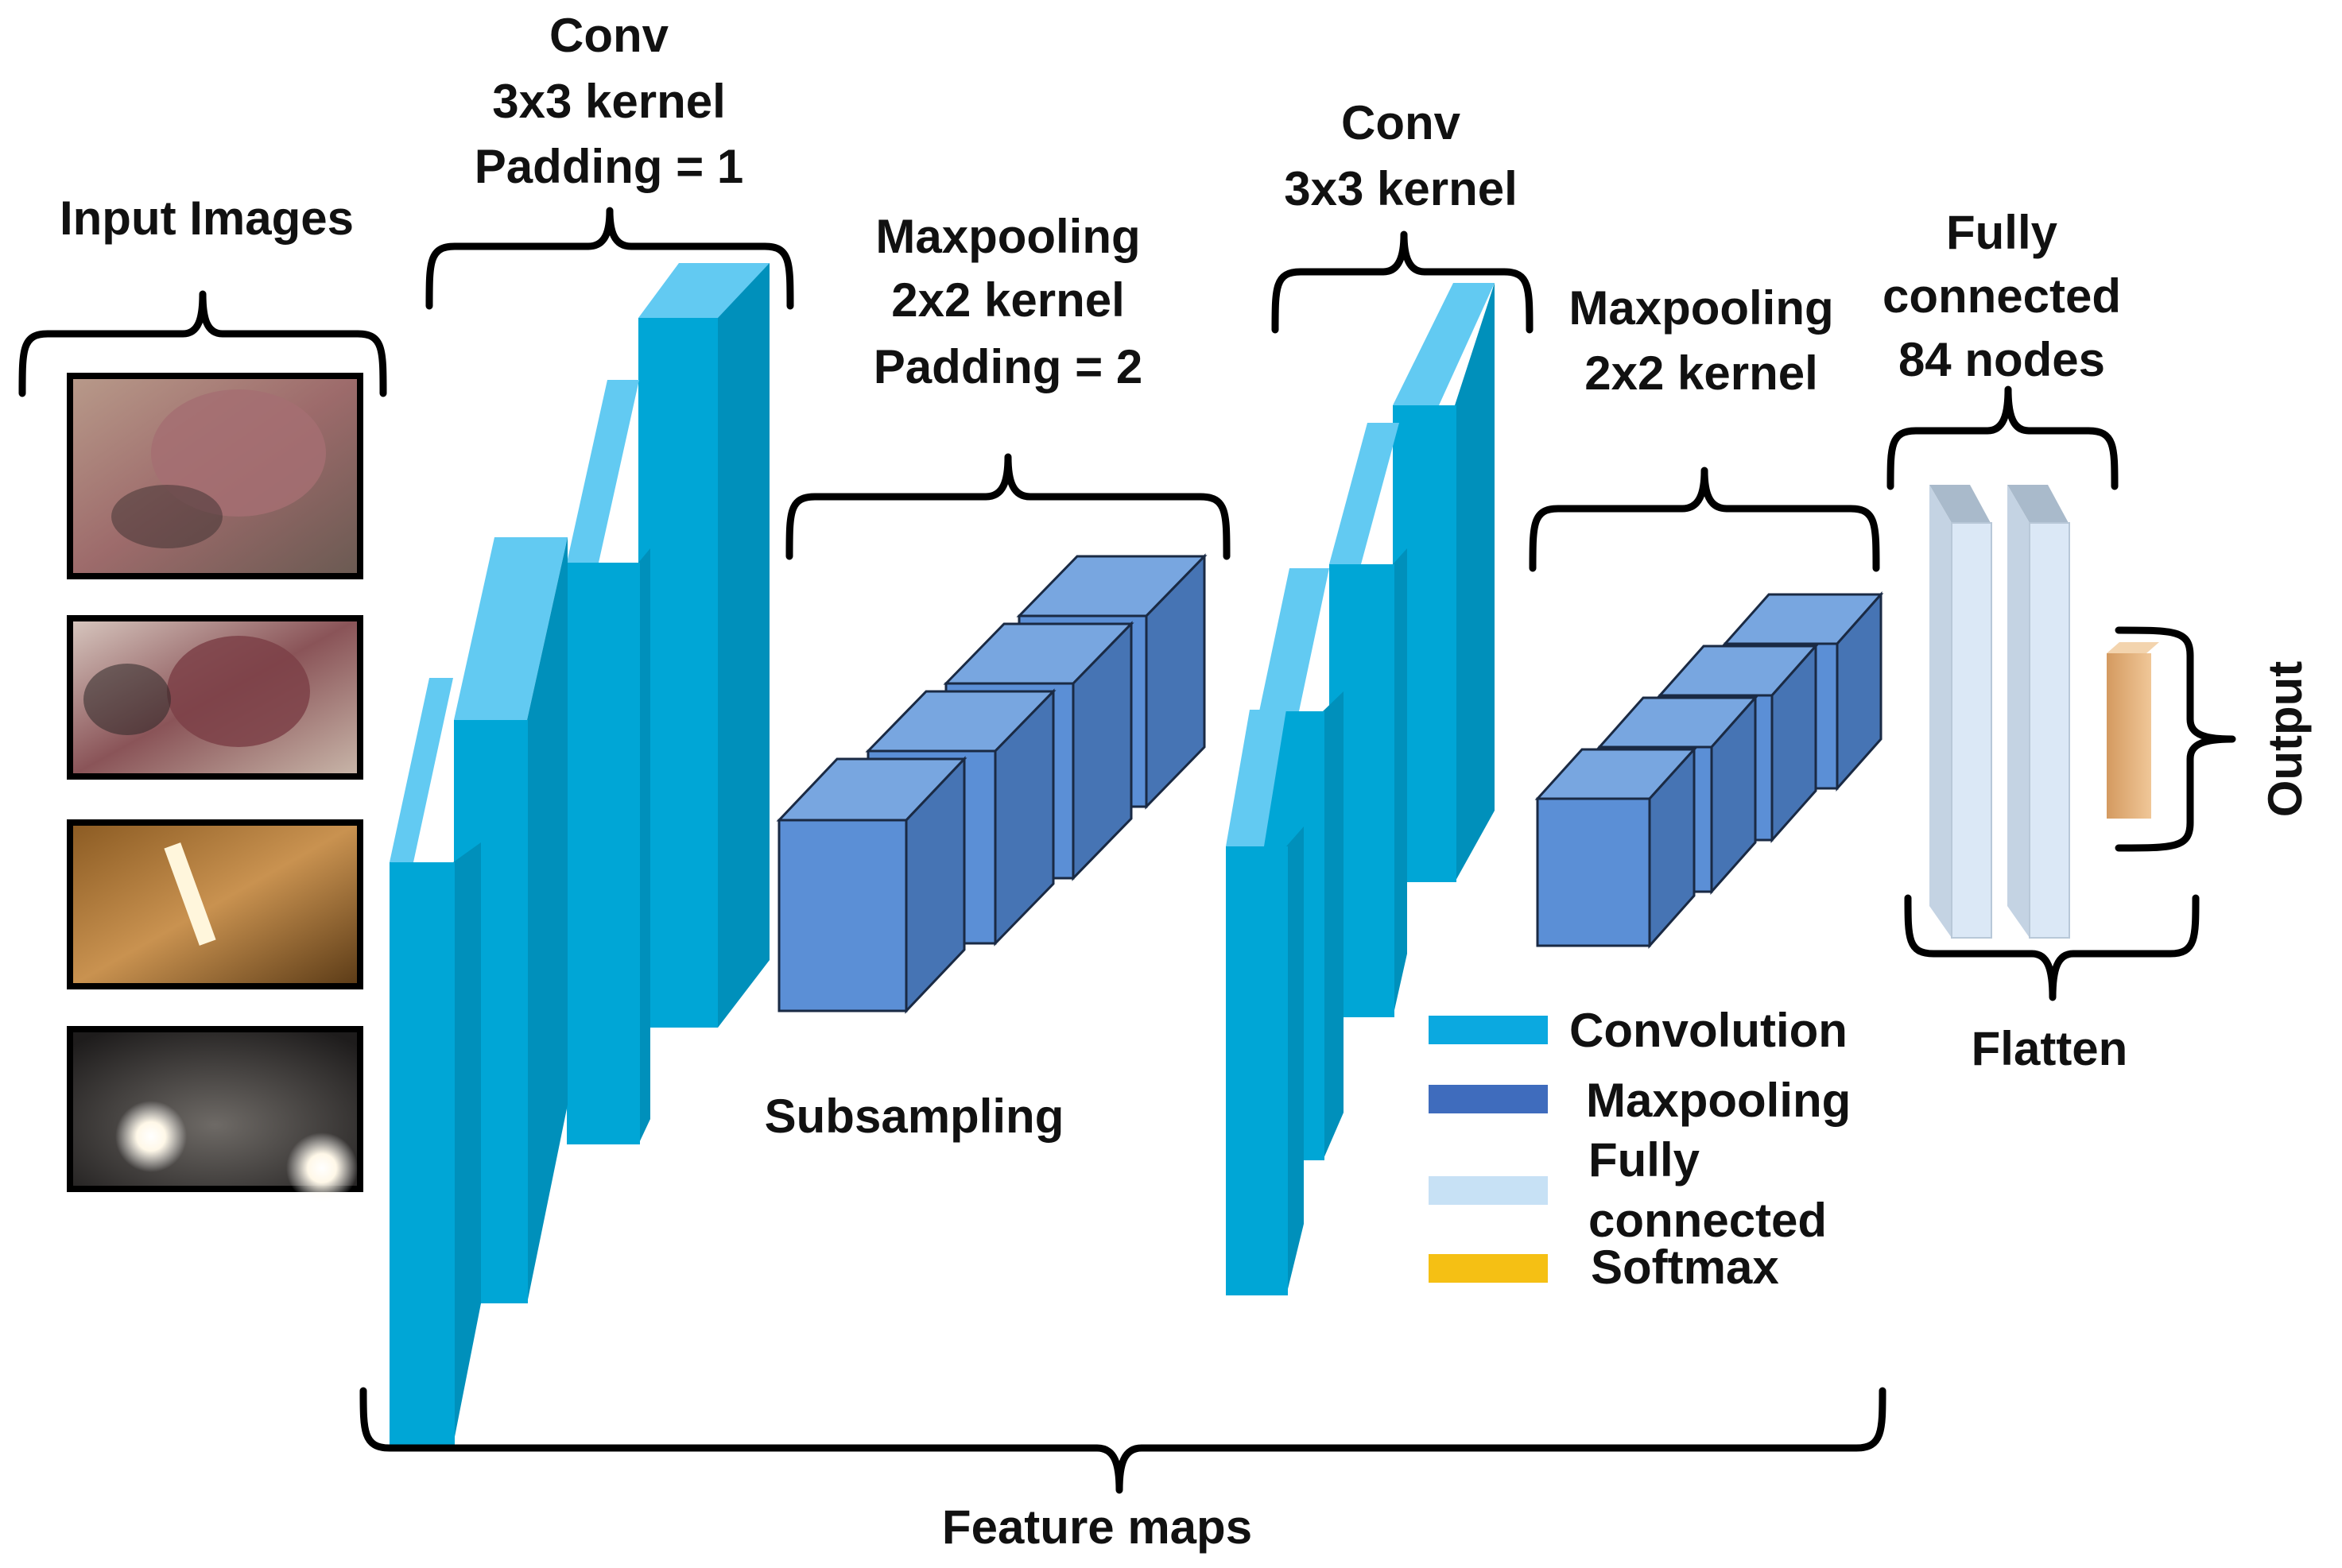 The image size is (2342, 1568). I want to click on pool2-brace, so click(1704, 519).